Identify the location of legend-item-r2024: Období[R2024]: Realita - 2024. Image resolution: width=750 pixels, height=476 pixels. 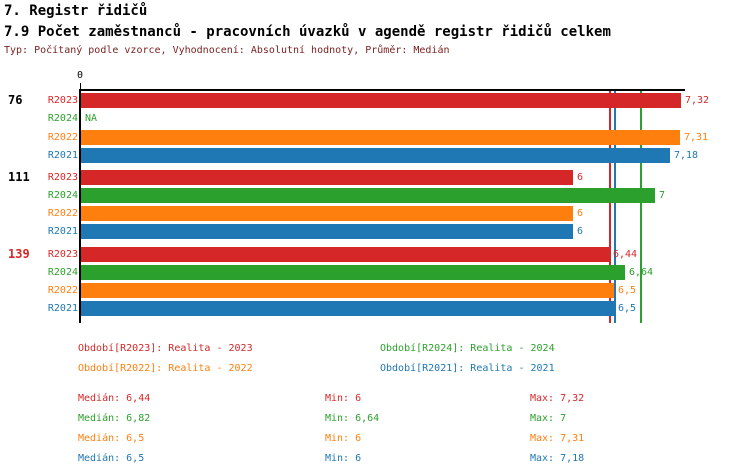
(467, 348).